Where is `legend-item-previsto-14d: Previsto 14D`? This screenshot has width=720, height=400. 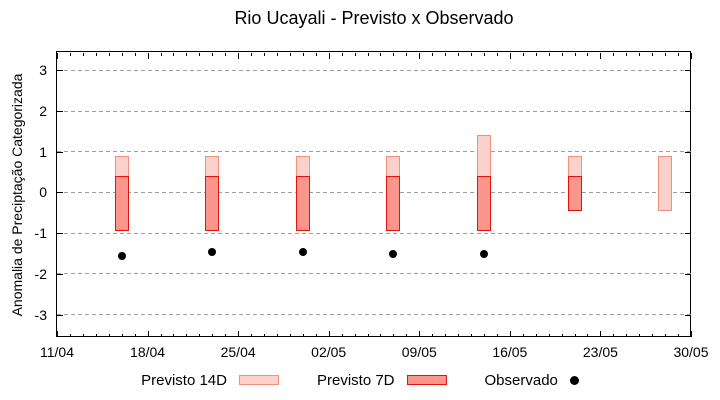
legend-item-previsto-14d: Previsto 14D is located at coordinates (210, 380).